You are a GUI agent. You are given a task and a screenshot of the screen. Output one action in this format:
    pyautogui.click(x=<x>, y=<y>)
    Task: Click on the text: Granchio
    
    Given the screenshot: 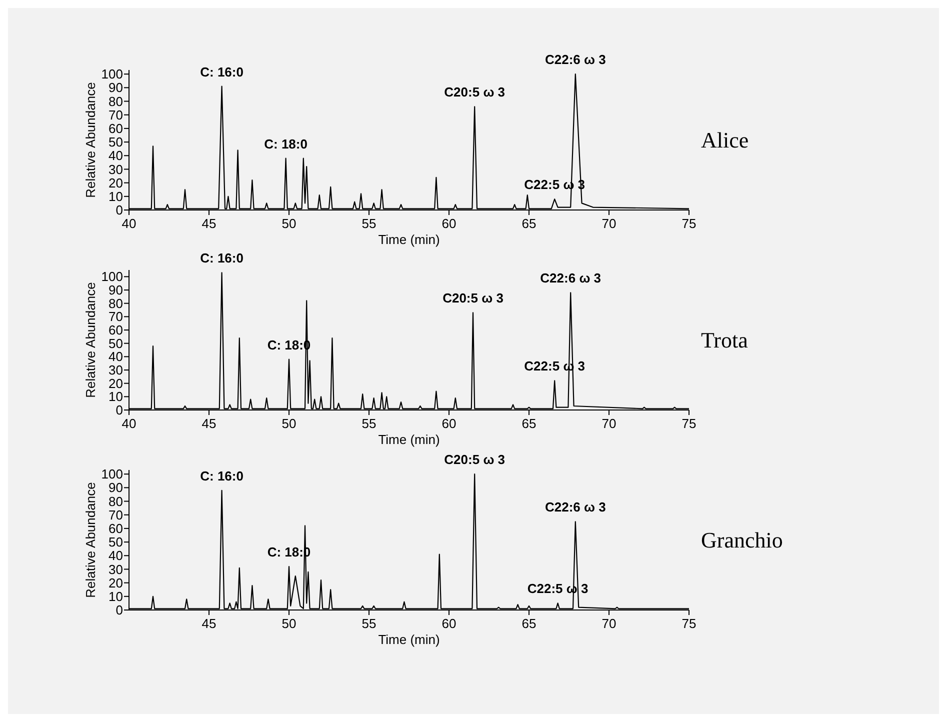 What is the action you would take?
    pyautogui.click(x=742, y=540)
    